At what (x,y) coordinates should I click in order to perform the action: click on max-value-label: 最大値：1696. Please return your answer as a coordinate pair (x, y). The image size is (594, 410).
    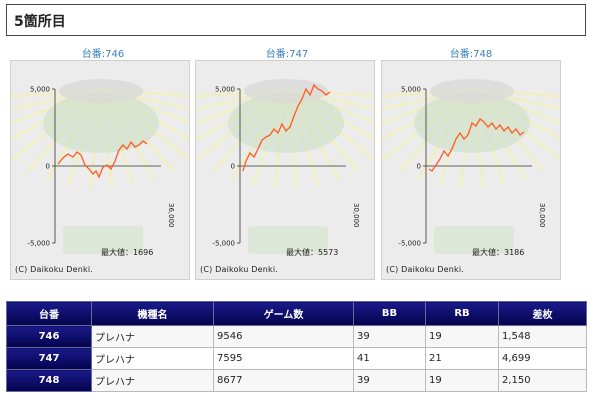
    Looking at the image, I should click on (127, 252).